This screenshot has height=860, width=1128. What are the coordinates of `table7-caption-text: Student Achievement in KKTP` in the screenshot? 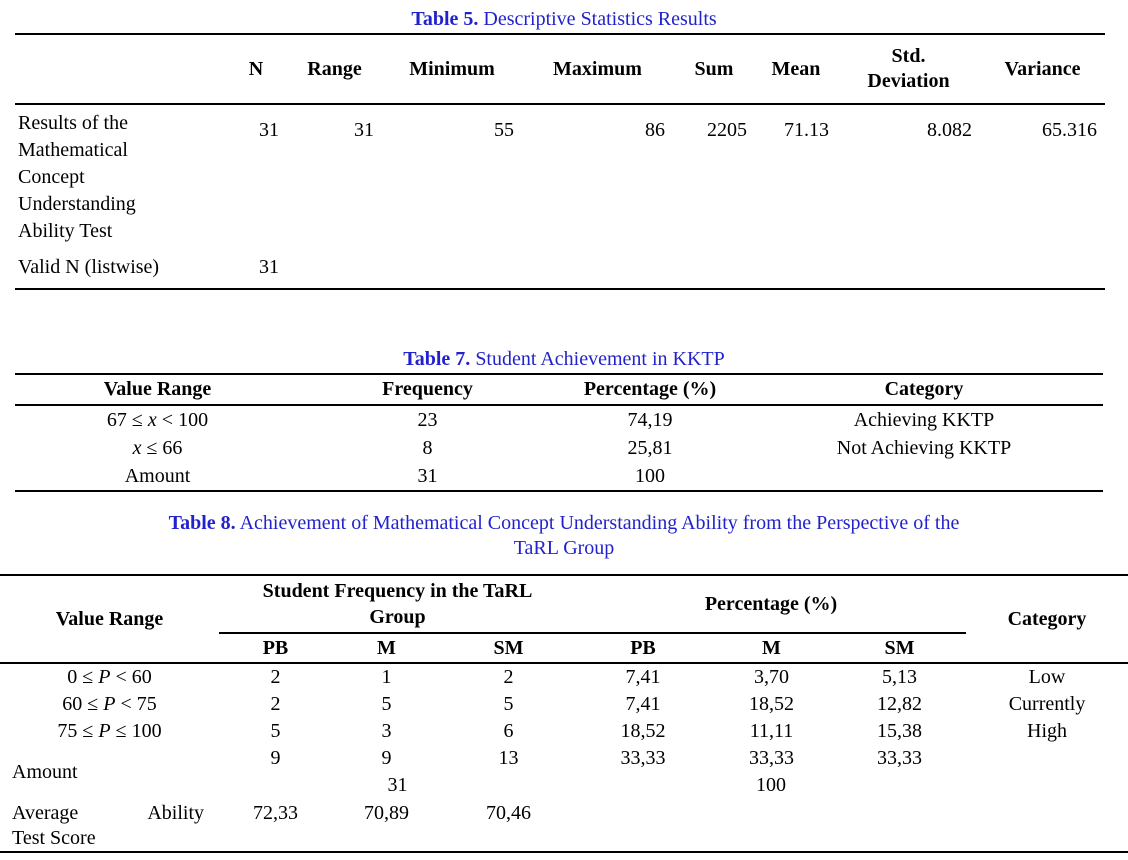 It's located at (597, 359).